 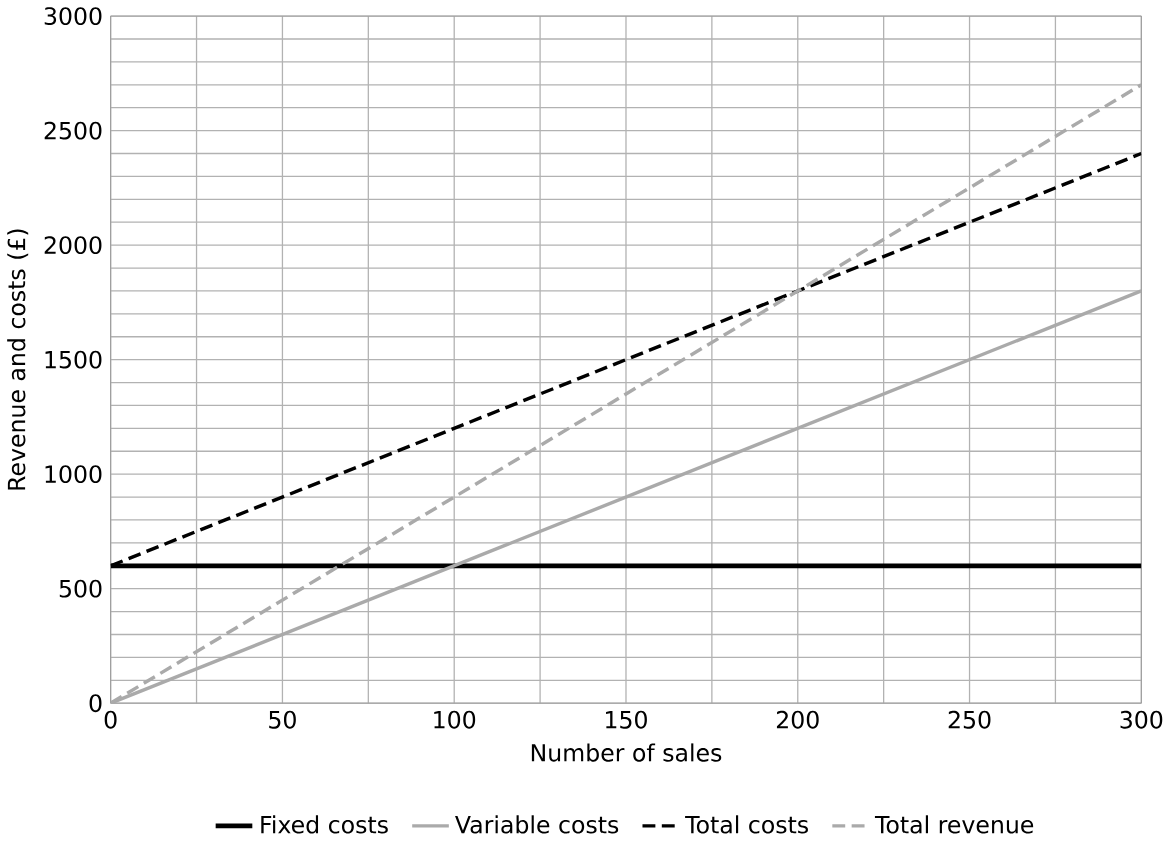 I want to click on x-tick-label: 200, so click(x=797, y=719).